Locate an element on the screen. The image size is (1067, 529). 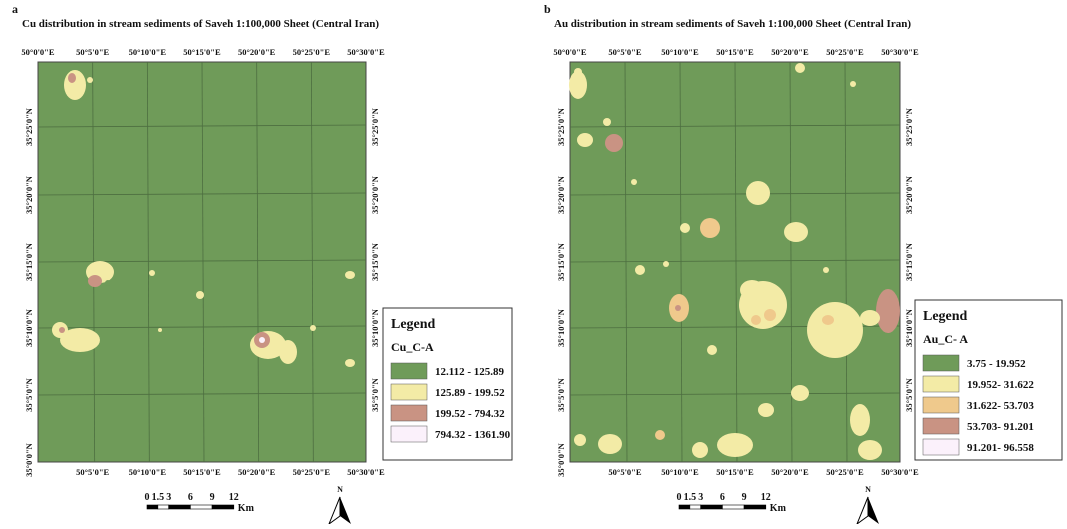
longitude-label: 50°10'0"E is located at coordinates (680, 472).